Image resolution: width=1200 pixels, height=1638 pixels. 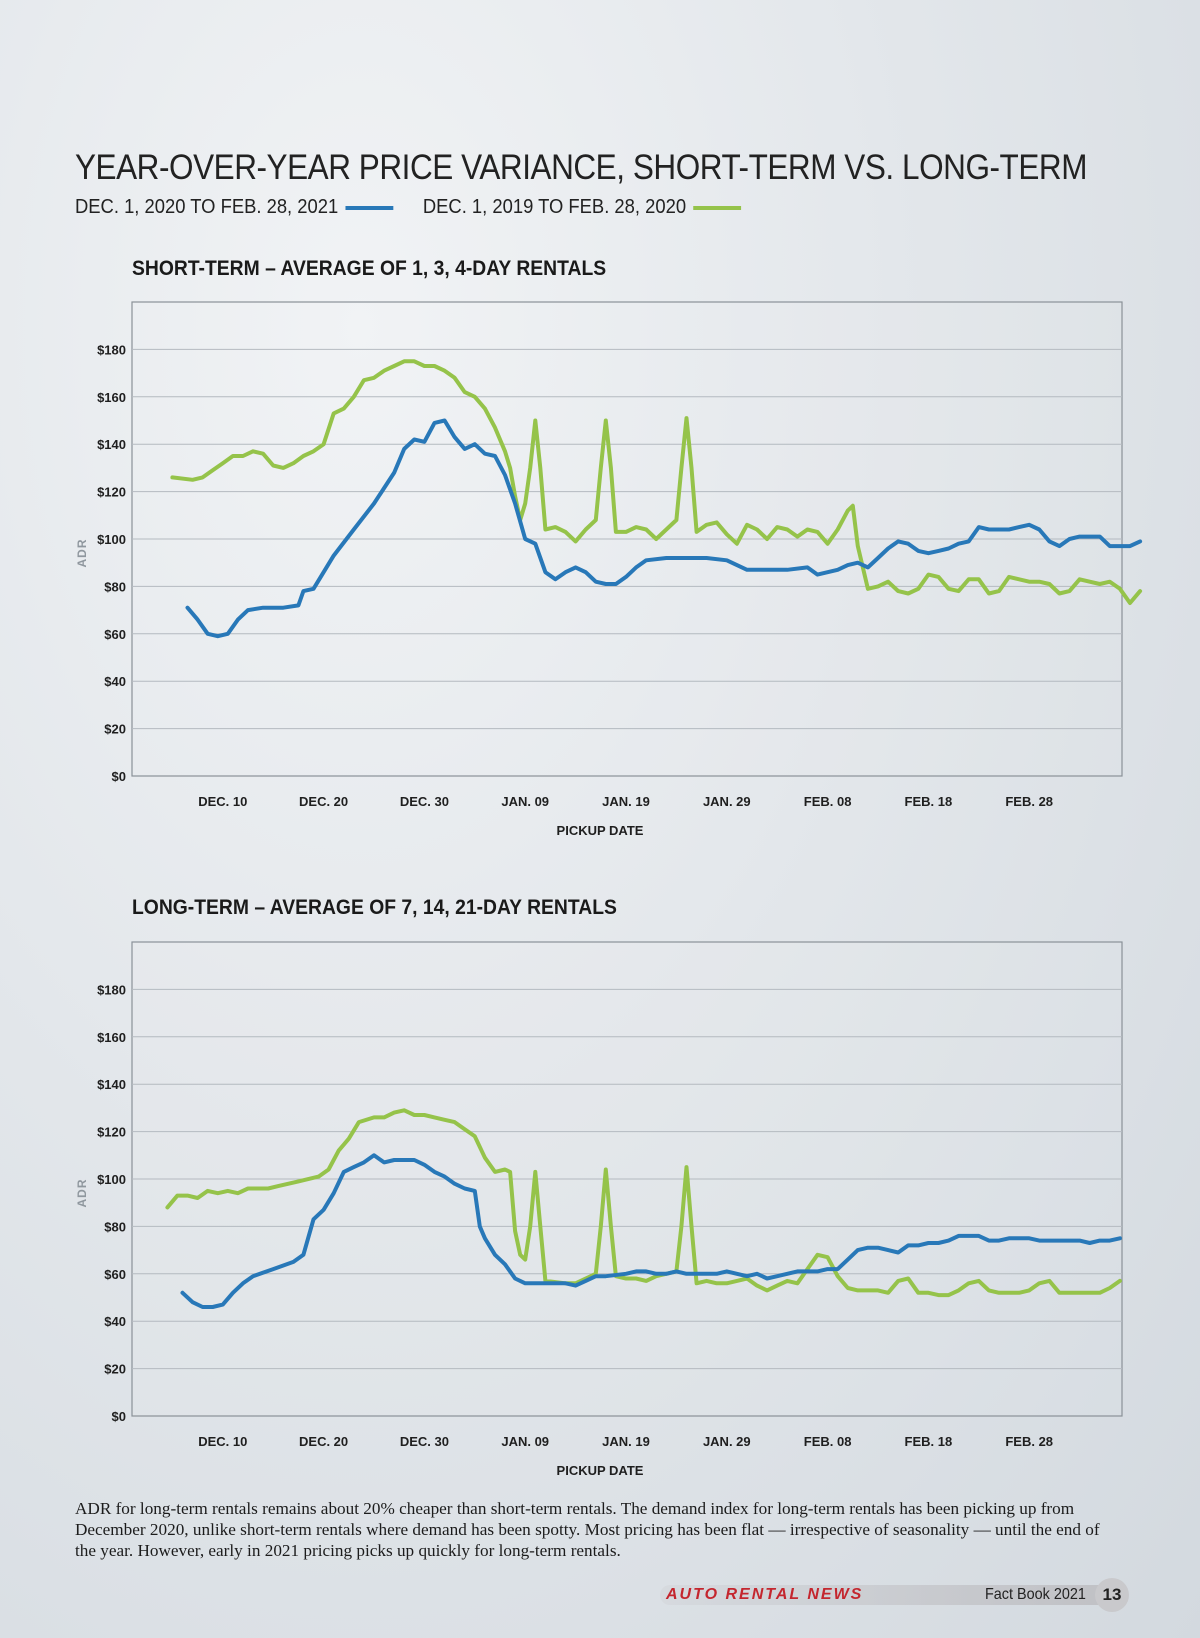 What do you see at coordinates (885, 1595) in the screenshot?
I see `footer-bar` at bounding box center [885, 1595].